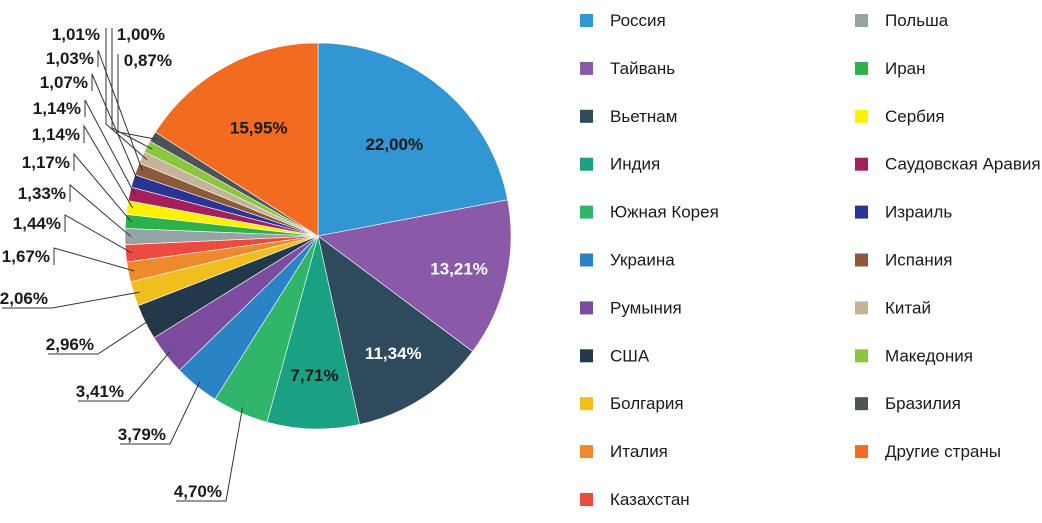 Image resolution: width=1042 pixels, height=523 pixels. What do you see at coordinates (37, 223) in the screenshot?
I see `slice-label-kazakhstan: 1,44%` at bounding box center [37, 223].